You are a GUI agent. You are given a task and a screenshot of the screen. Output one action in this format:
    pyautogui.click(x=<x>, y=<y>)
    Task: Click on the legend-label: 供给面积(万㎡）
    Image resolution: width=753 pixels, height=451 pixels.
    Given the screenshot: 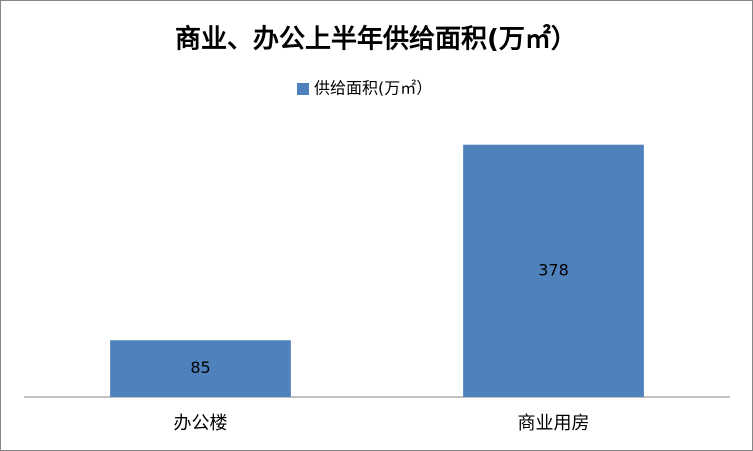 What is the action you would take?
    pyautogui.click(x=373, y=88)
    